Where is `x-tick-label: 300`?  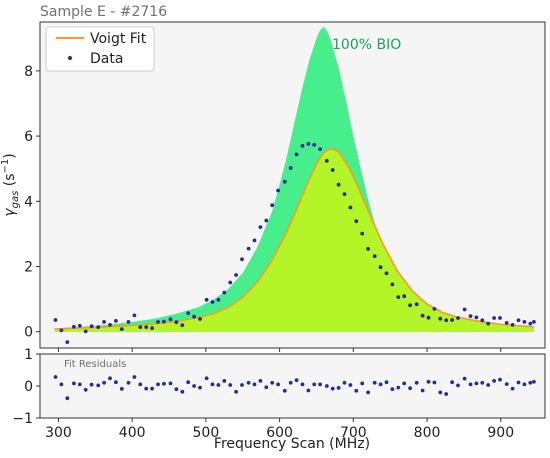 x-tick-label: 300 is located at coordinates (58, 433).